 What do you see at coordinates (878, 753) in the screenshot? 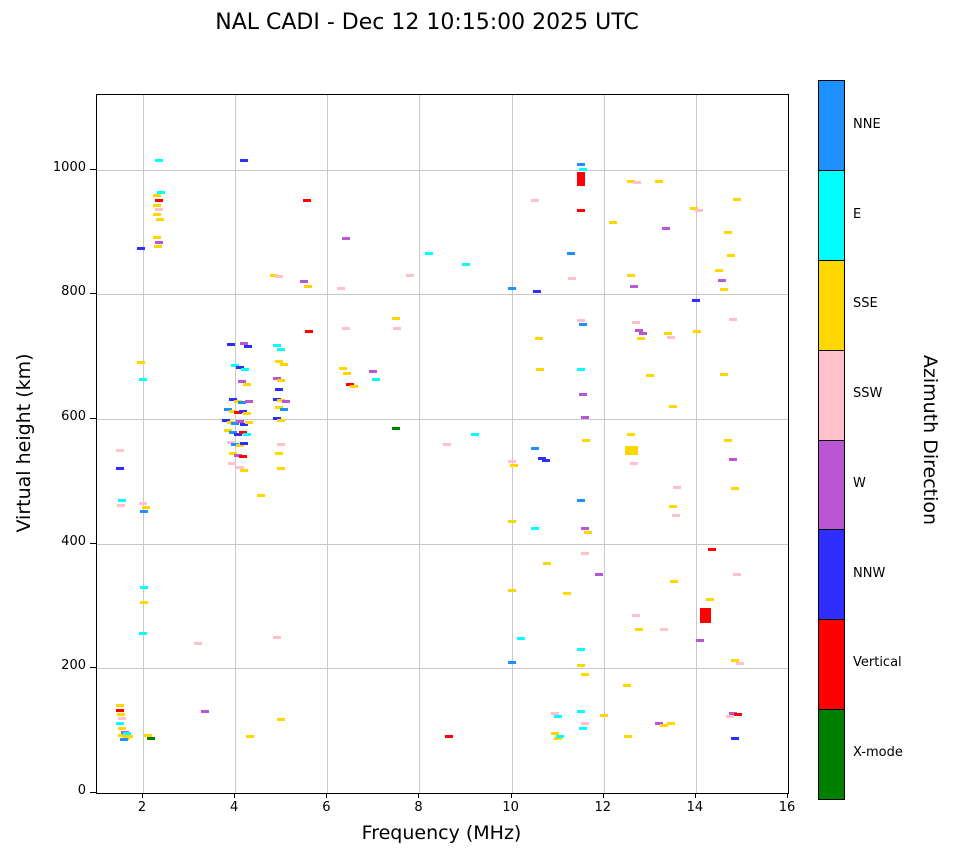
I see `colorbar-label-x-mode: X-mode` at bounding box center [878, 753].